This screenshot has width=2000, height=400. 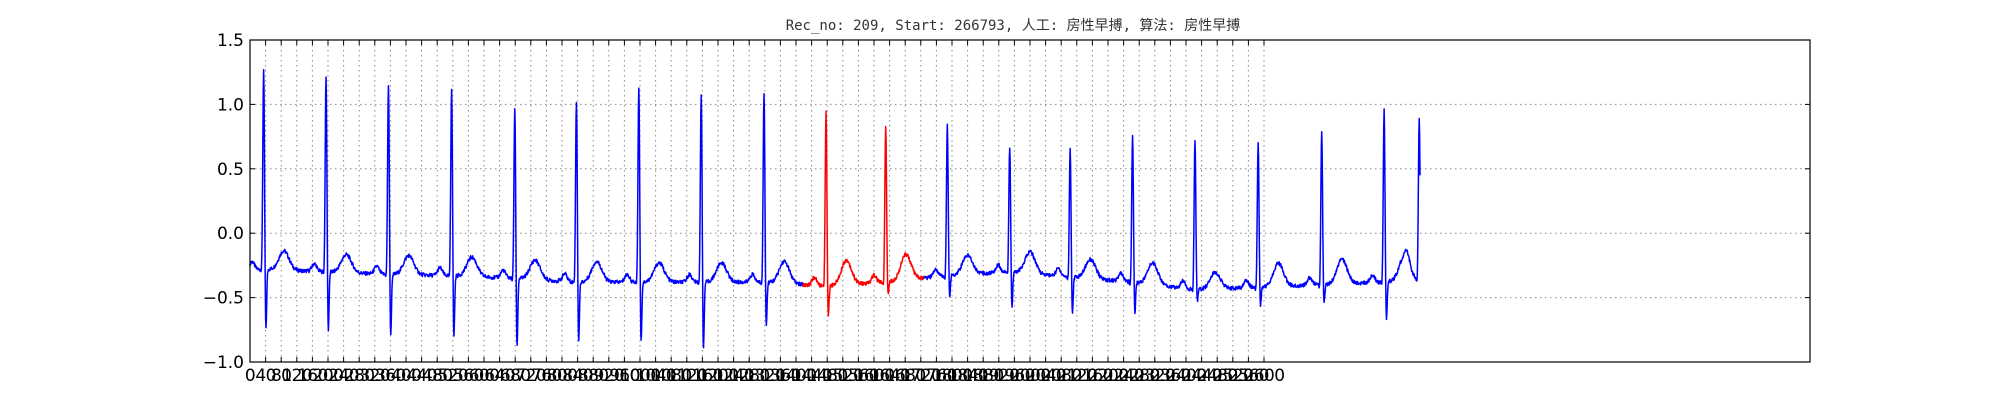 What do you see at coordinates (530, 376) in the screenshot?
I see `x-tick-label: 720` at bounding box center [530, 376].